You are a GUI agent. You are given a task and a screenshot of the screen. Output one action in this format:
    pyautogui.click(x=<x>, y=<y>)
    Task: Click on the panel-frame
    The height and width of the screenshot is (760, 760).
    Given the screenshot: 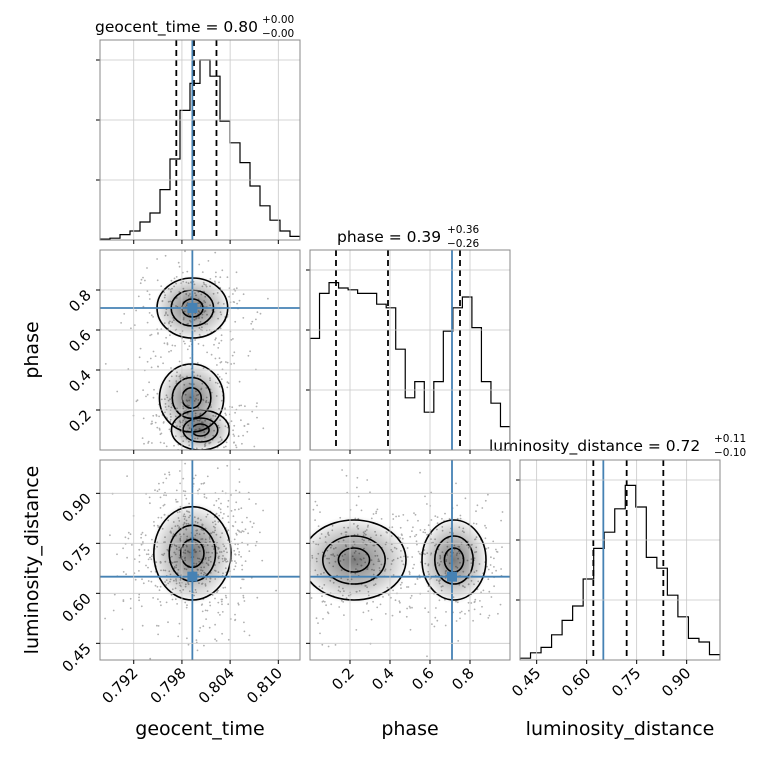 What is the action you would take?
    pyautogui.click(x=200, y=140)
    